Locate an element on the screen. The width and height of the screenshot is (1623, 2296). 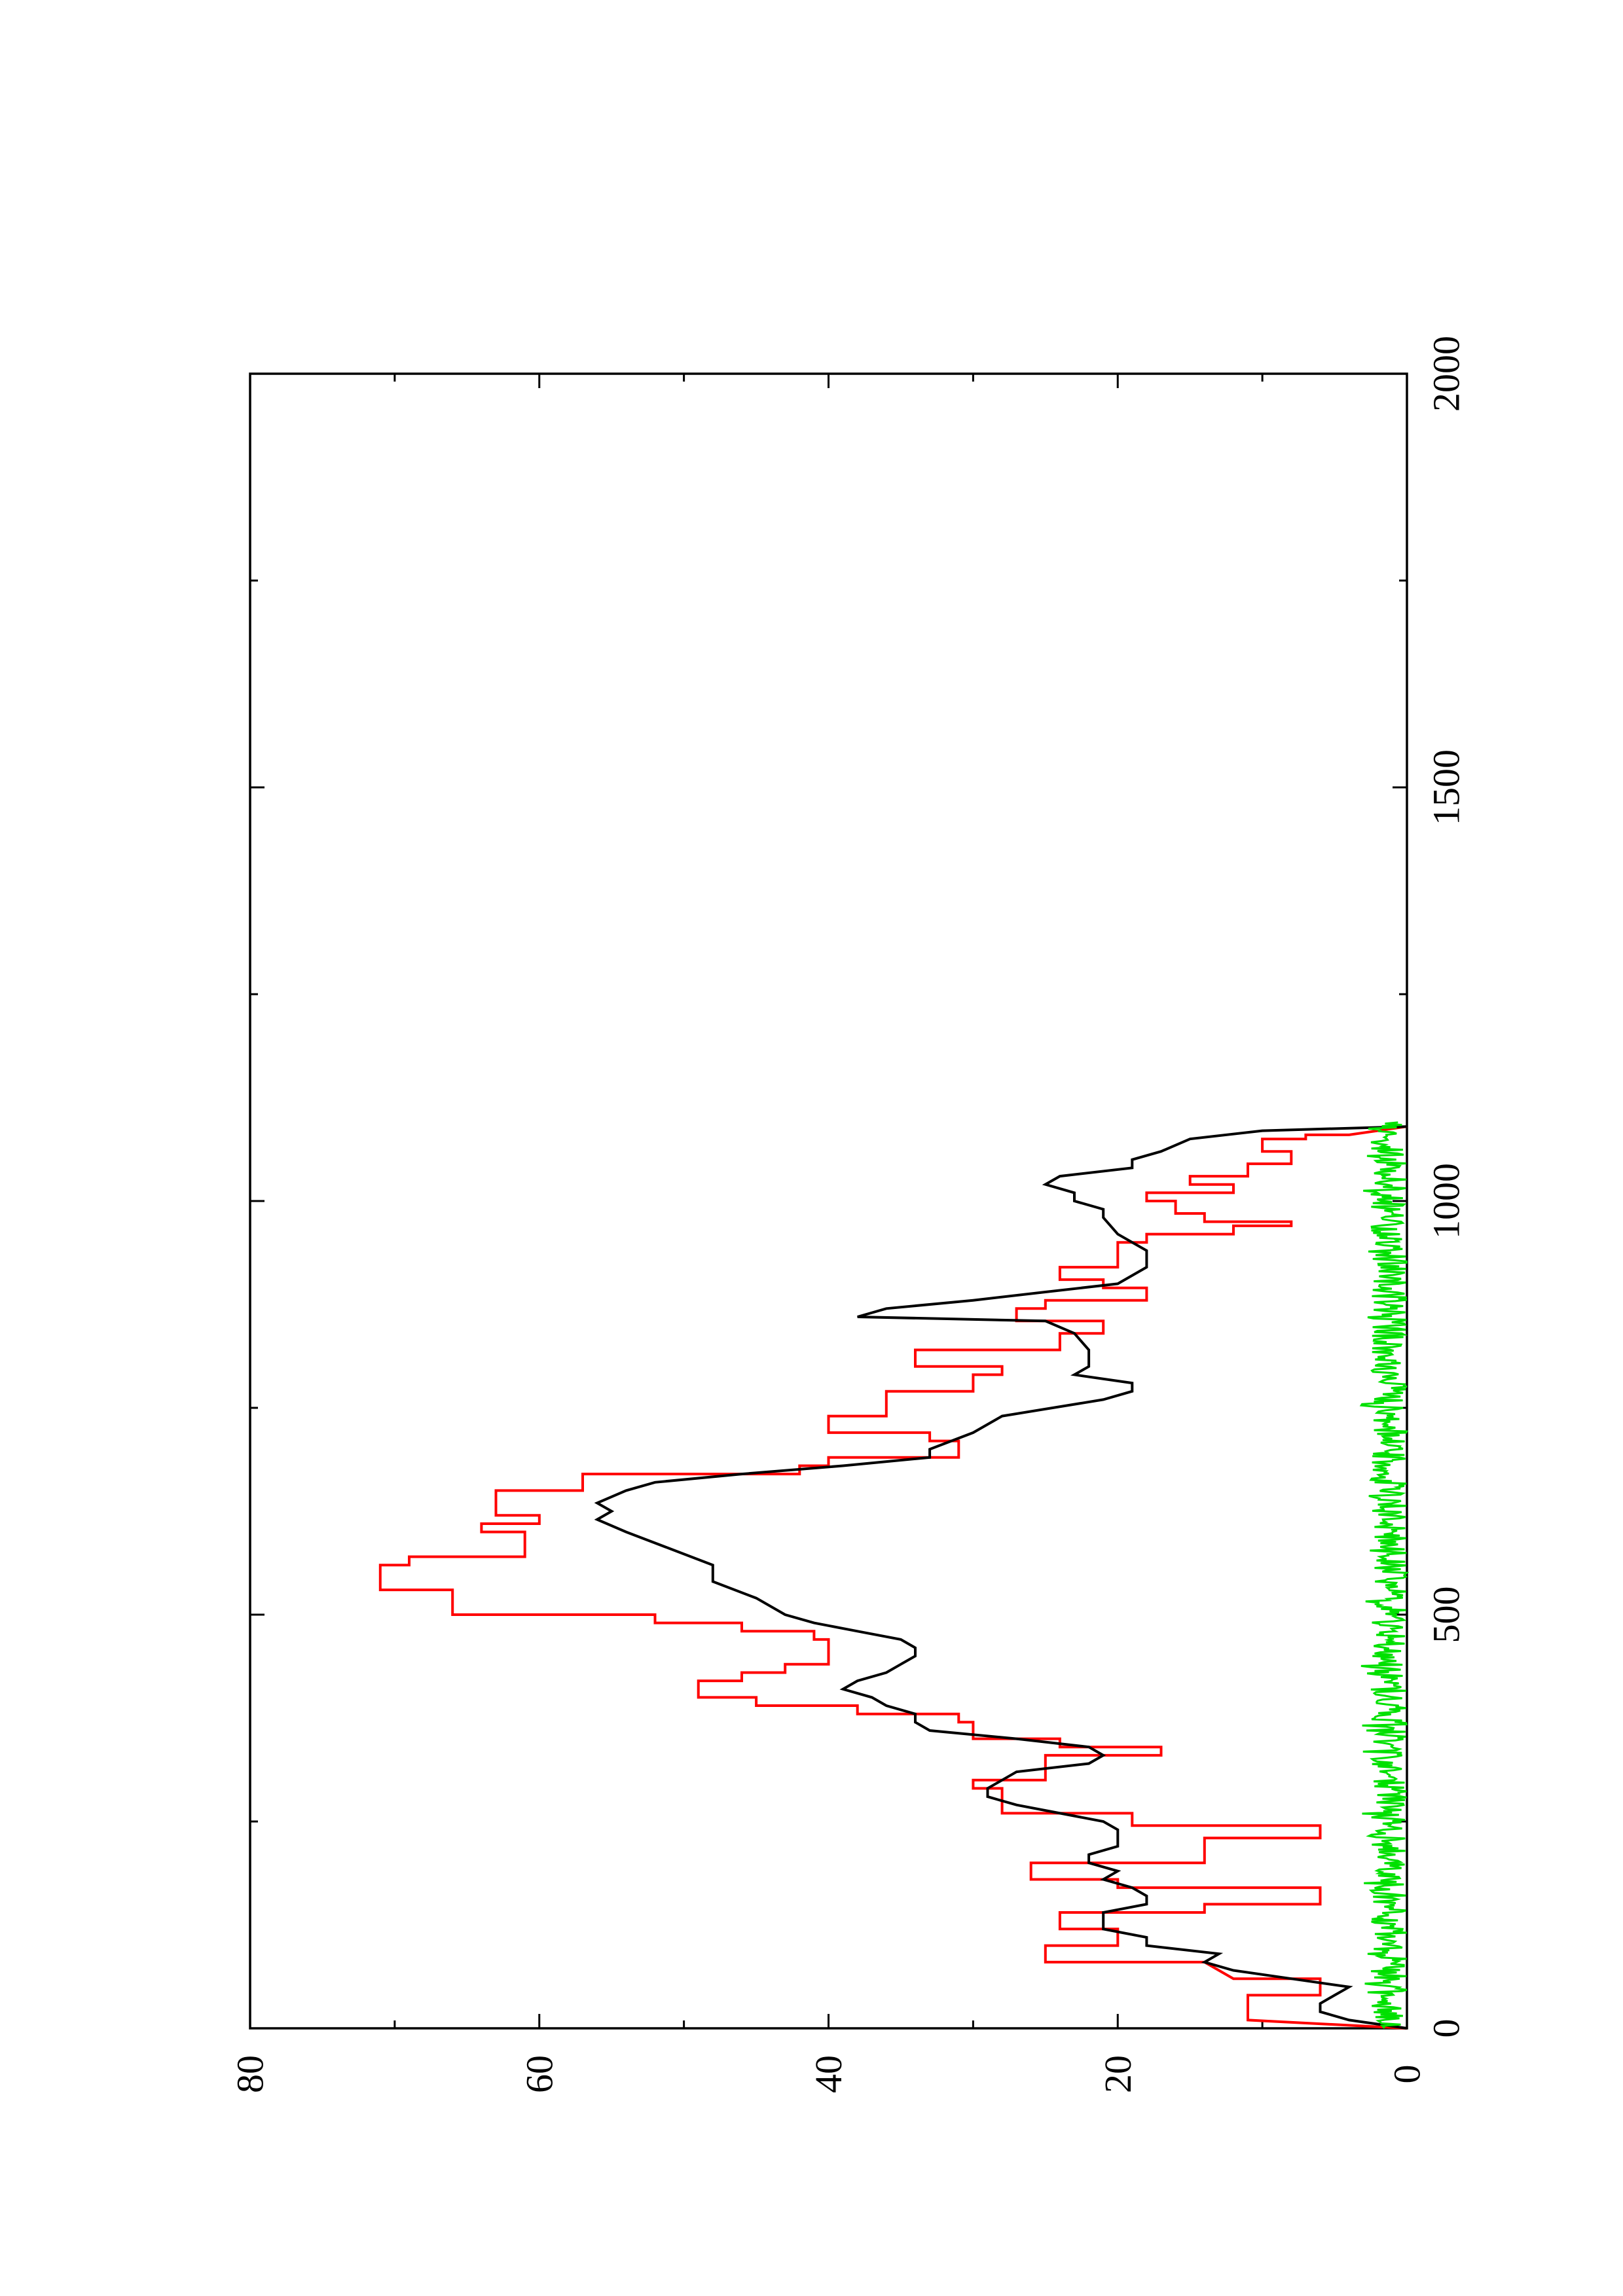
y-tick-label: 60 is located at coordinates (539, 2074).